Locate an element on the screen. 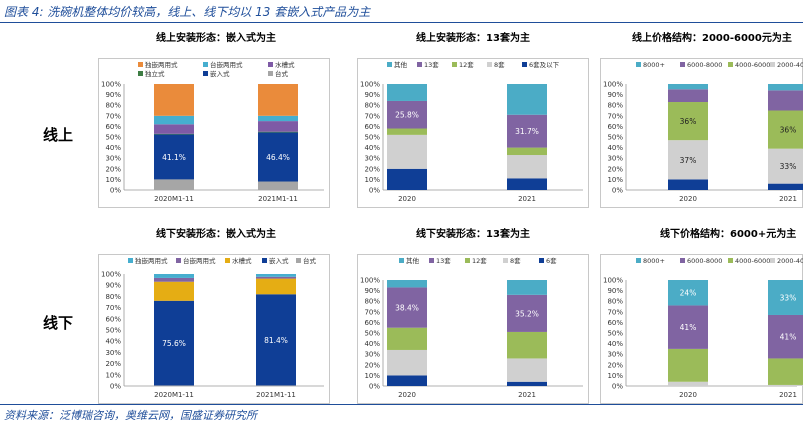 This screenshot has height=435, width=803. legend-label: 13套 is located at coordinates (443, 260).